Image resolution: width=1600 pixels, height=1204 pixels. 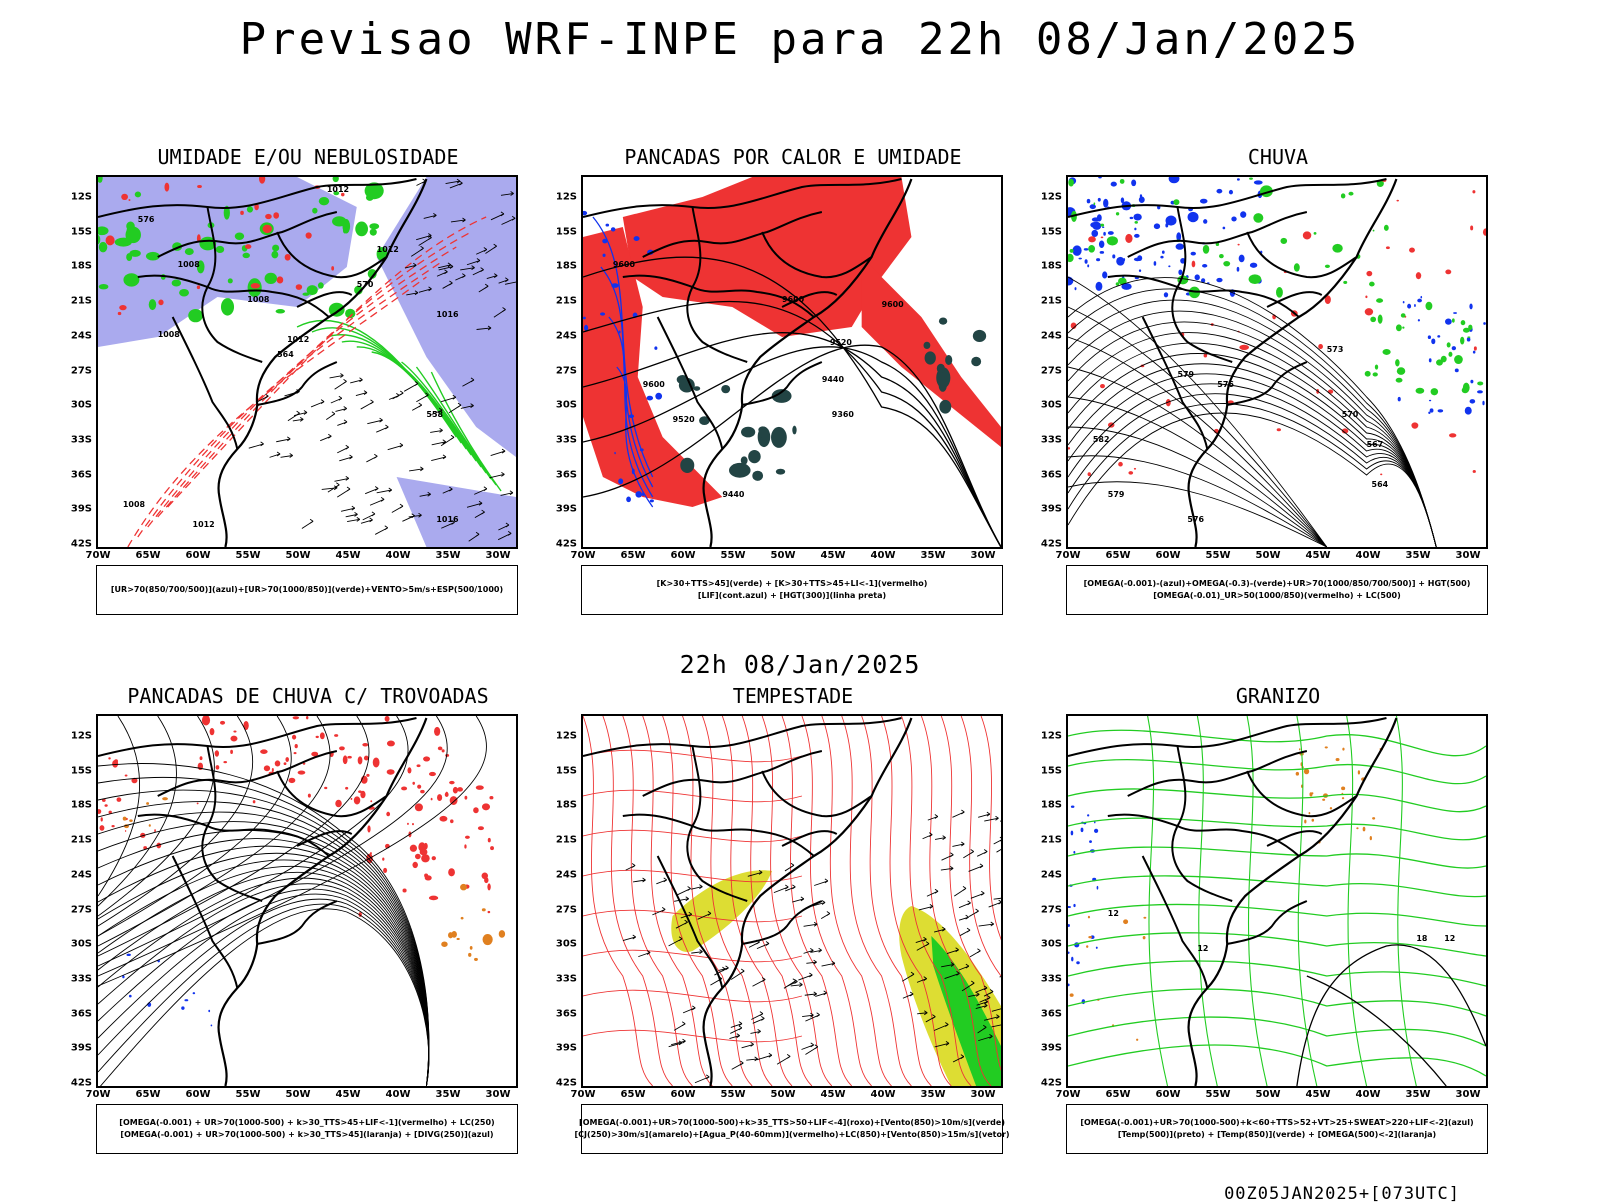 I want to click on latitude-tick-label: 39S, so click(x=1051, y=1048).